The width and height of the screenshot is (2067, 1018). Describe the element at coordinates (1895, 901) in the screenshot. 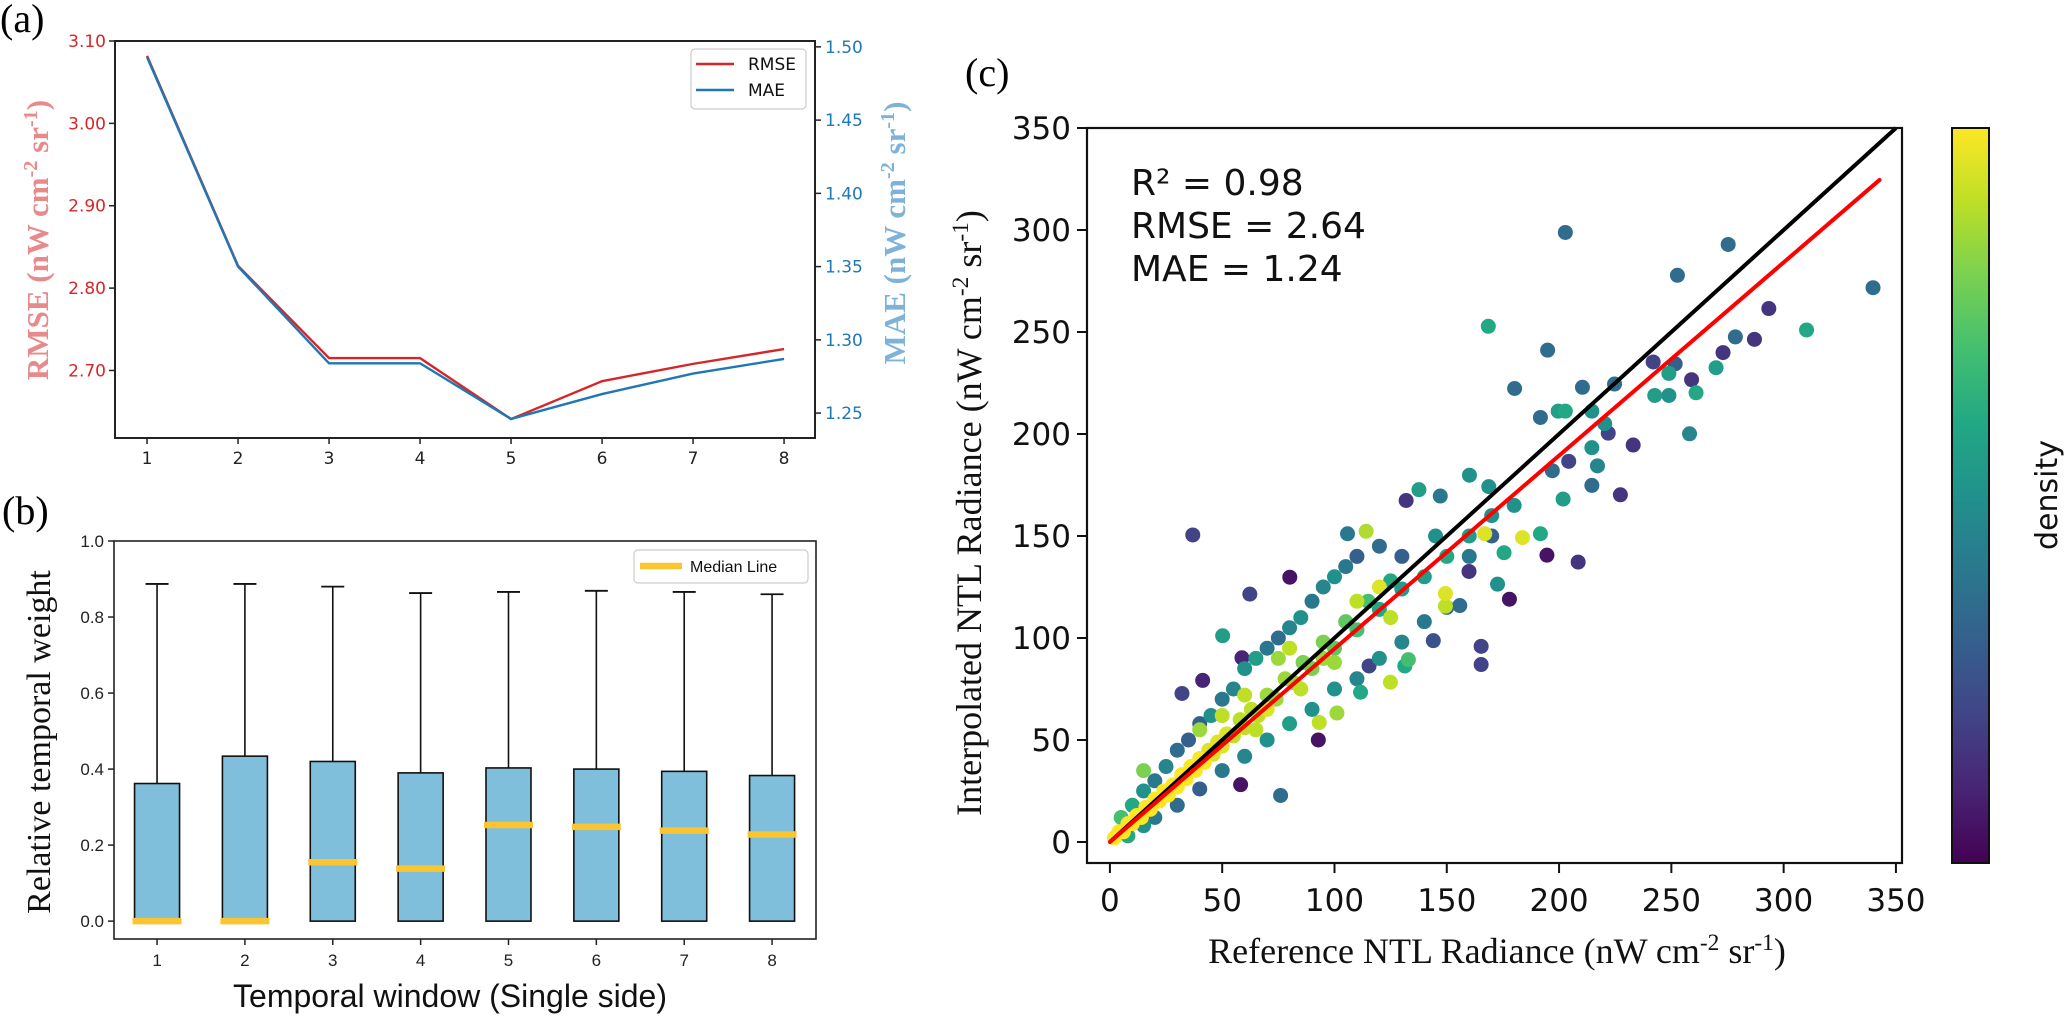

I see `x-tick-label: 350` at that location.